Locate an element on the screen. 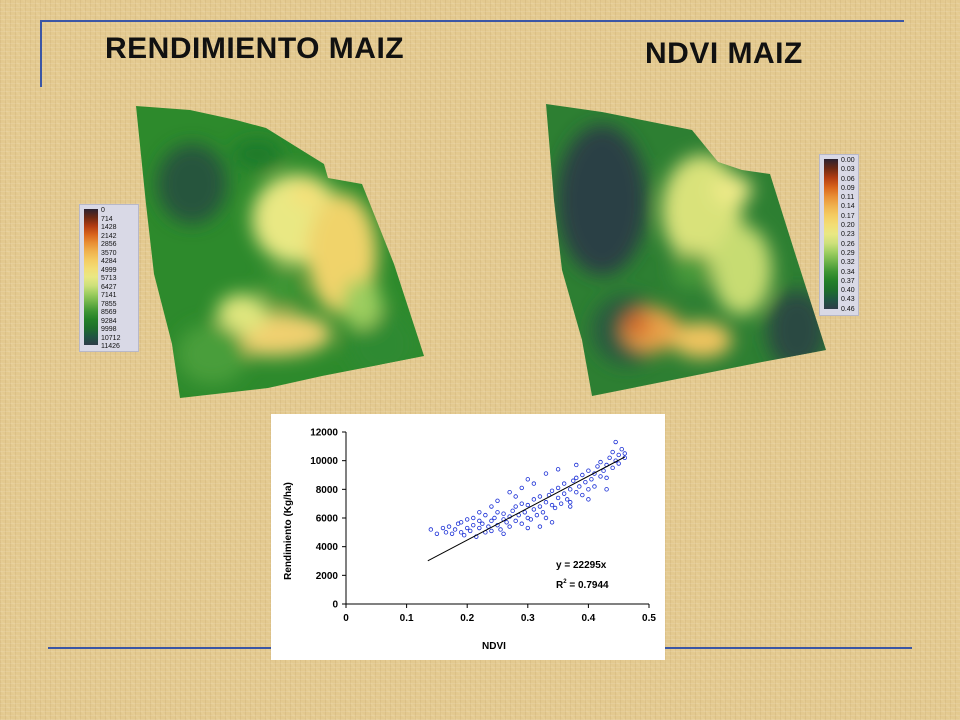  legend-label: 9998 is located at coordinates (109, 329).